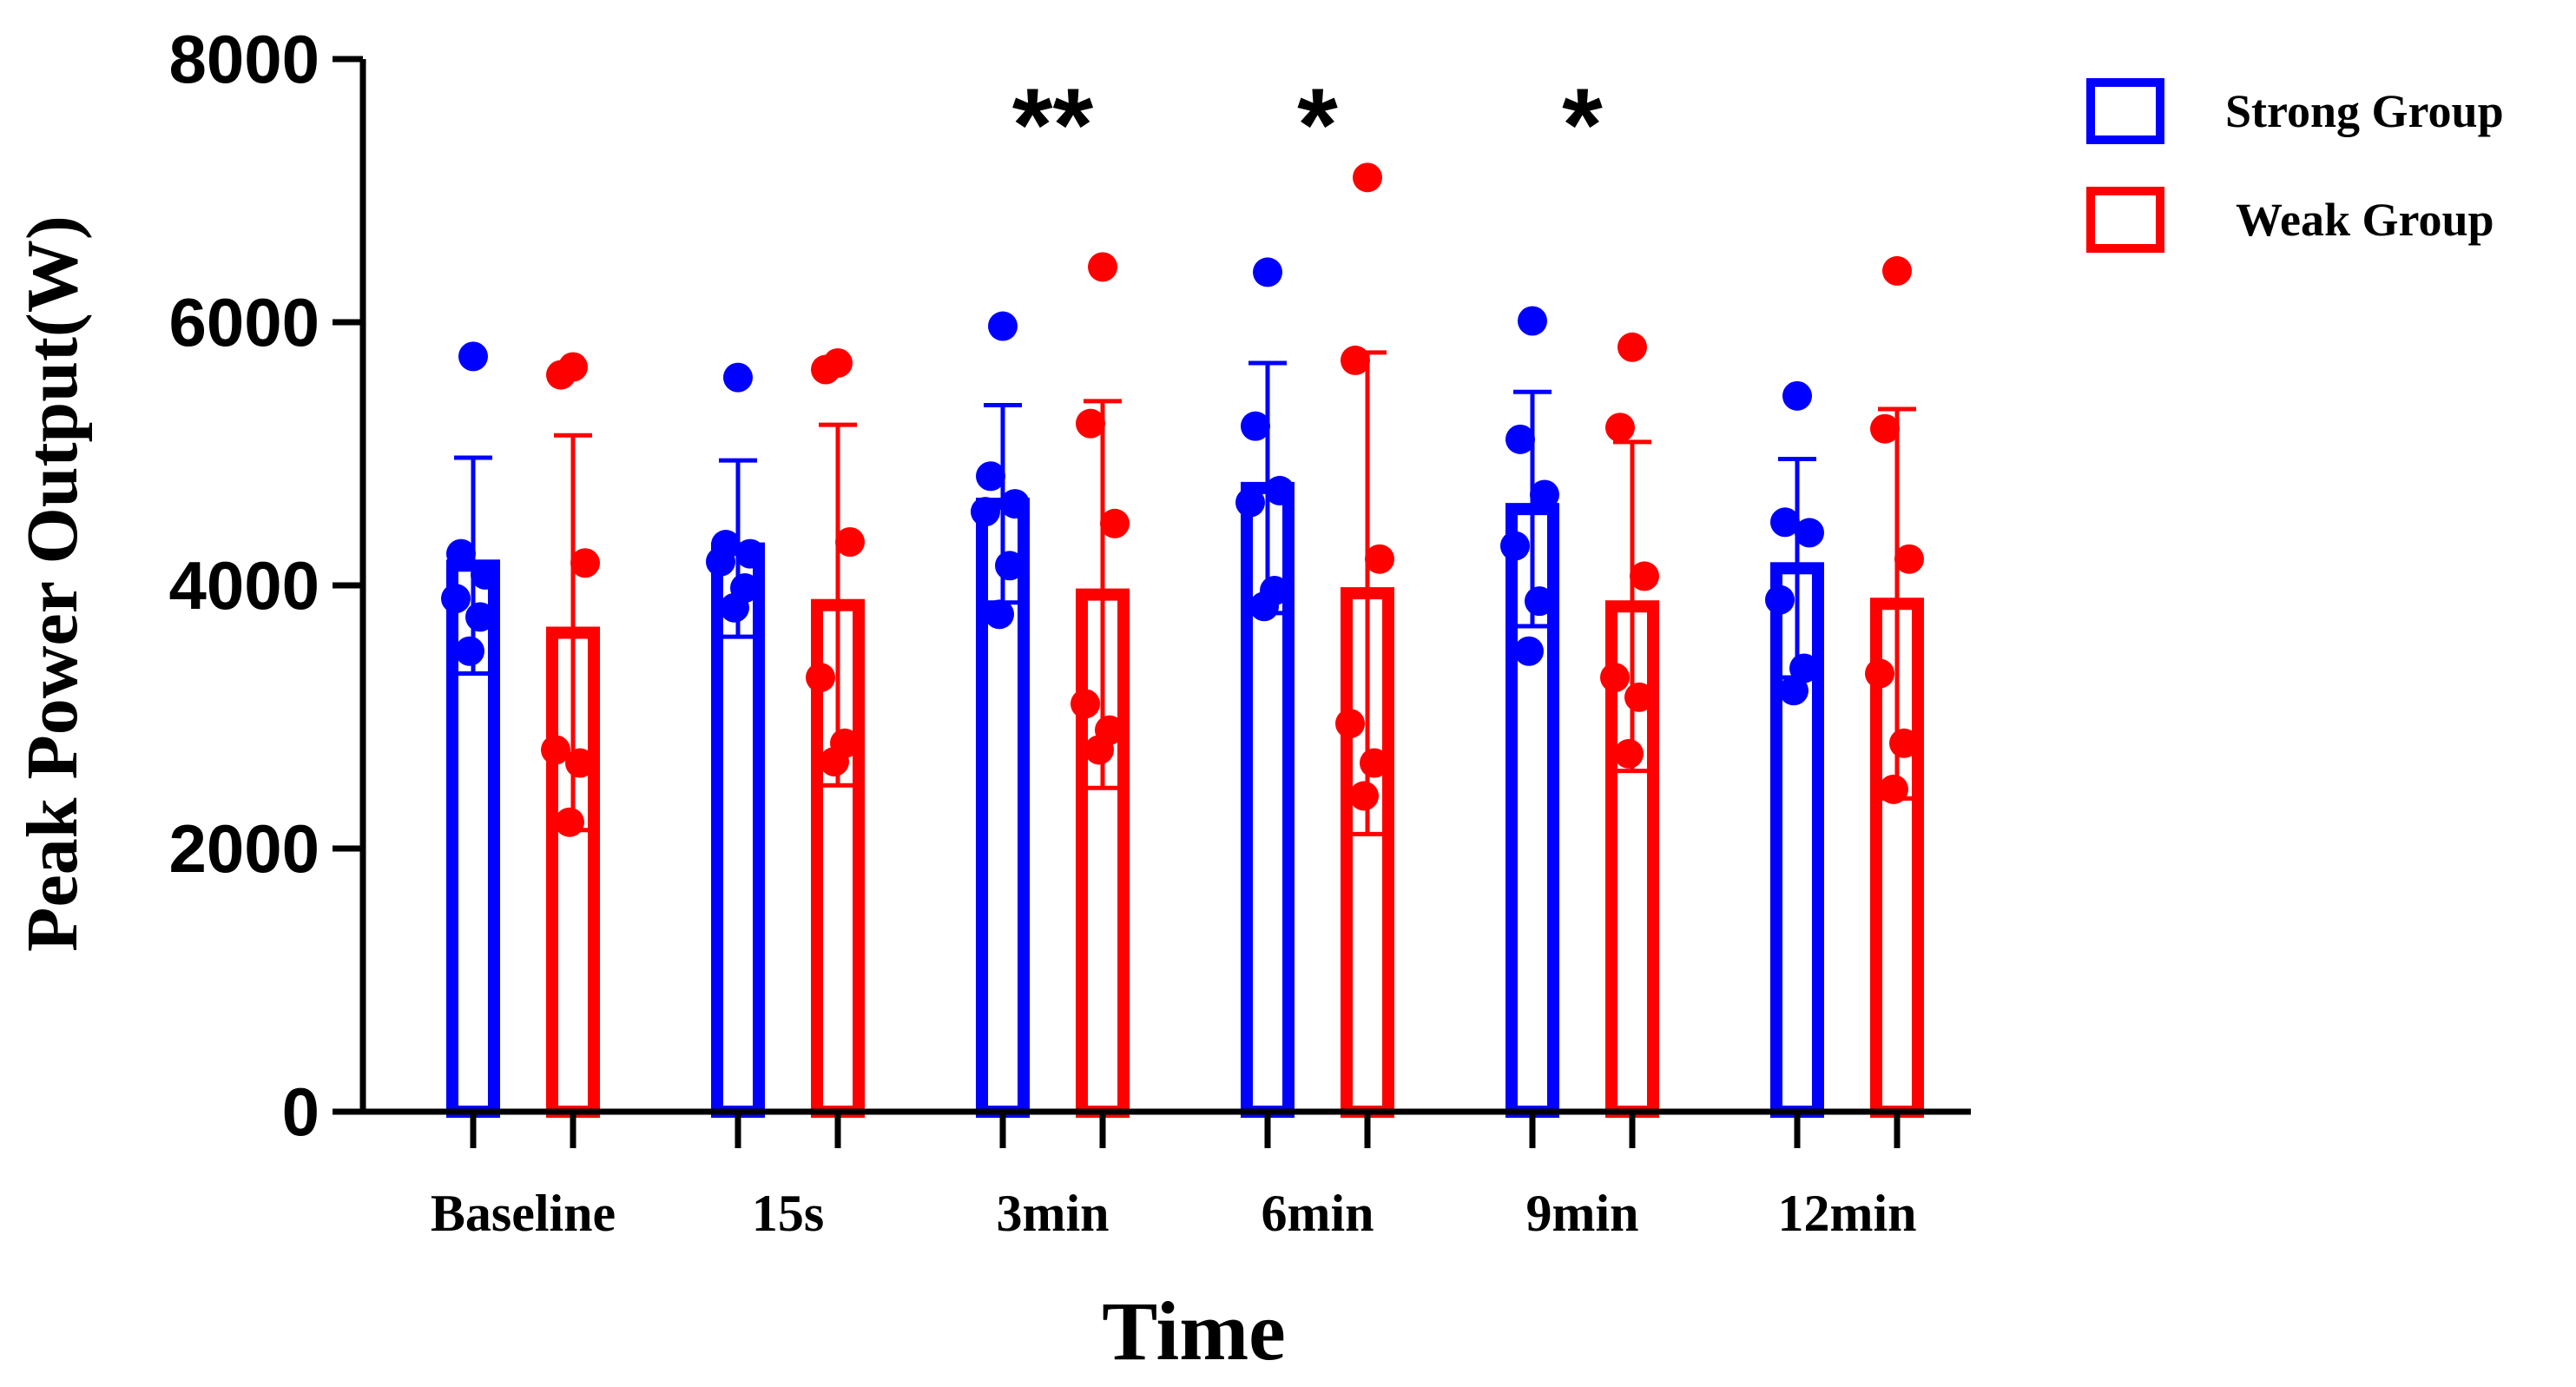 This screenshot has width=2576, height=1387. What do you see at coordinates (2364, 111) in the screenshot?
I see `legend-label-strong-group: Strong Group` at bounding box center [2364, 111].